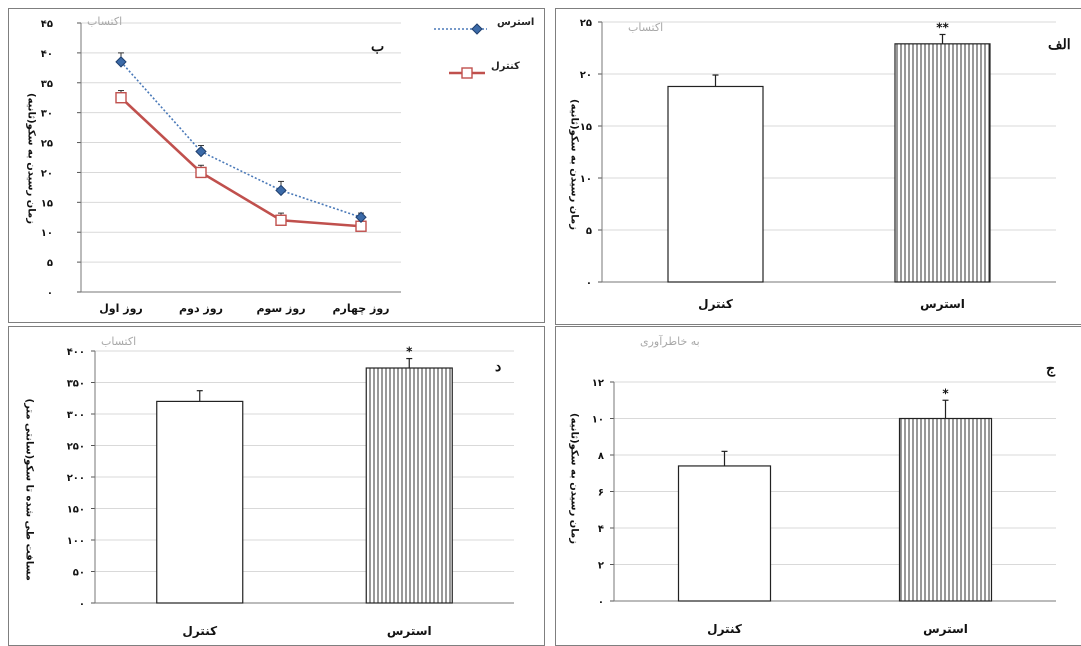 The image size is (1081, 646). What do you see at coordinates (601, 493) in the screenshot?
I see `y-tick-label: ۶` at bounding box center [601, 493].